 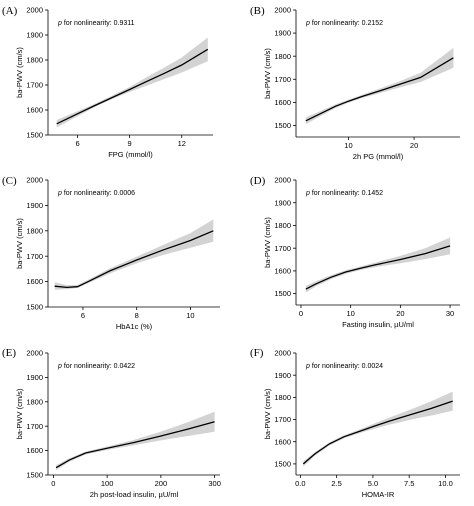 What do you see at coordinates (214, 483) in the screenshot?
I see `x-tick-label: 300` at bounding box center [214, 483].